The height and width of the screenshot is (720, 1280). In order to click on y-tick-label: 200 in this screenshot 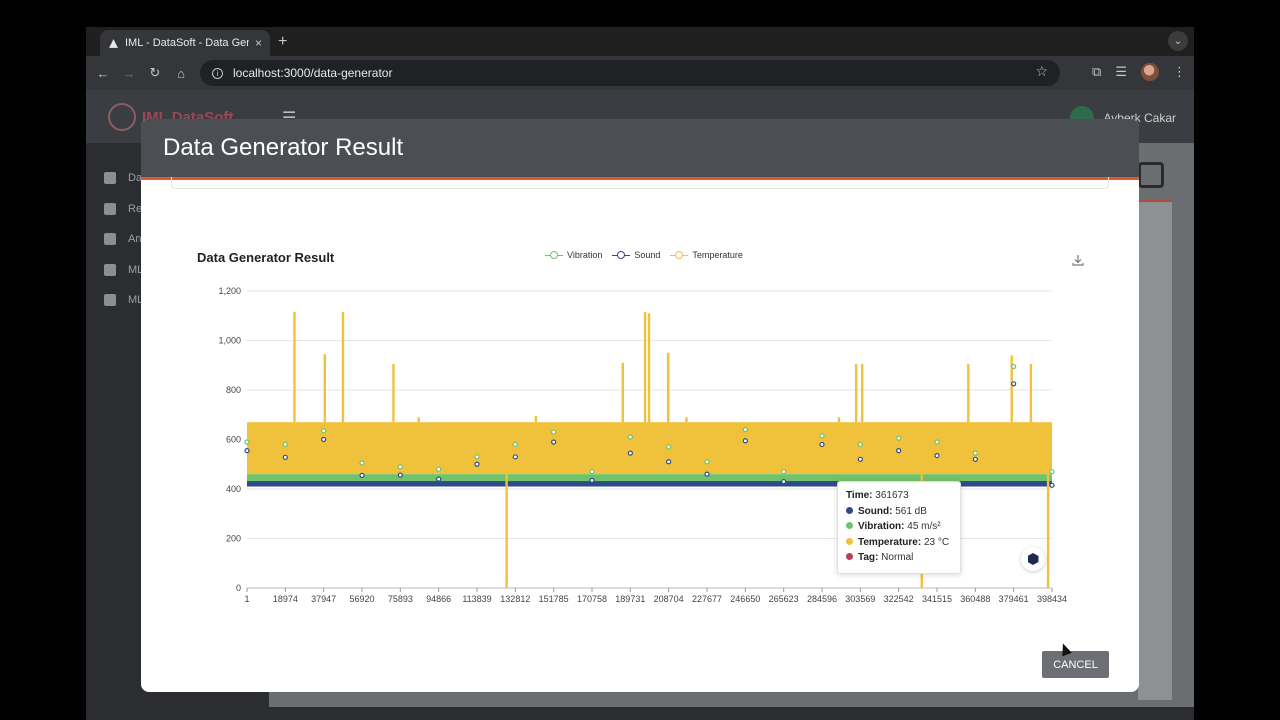, I will do `click(233, 539)`.